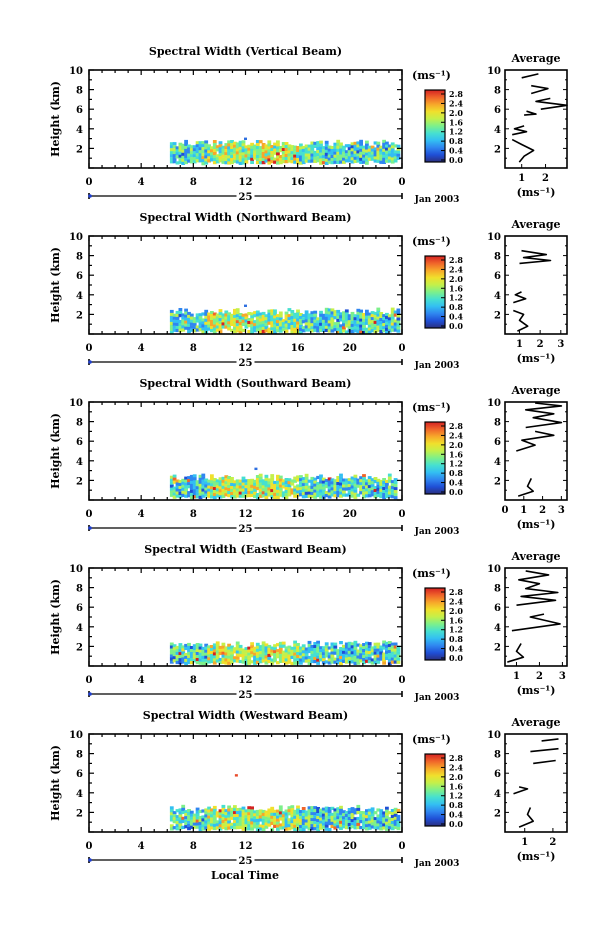  What do you see at coordinates (456, 464) in the screenshot?
I see `colorbar-tick-label: 1.2` at bounding box center [456, 464].